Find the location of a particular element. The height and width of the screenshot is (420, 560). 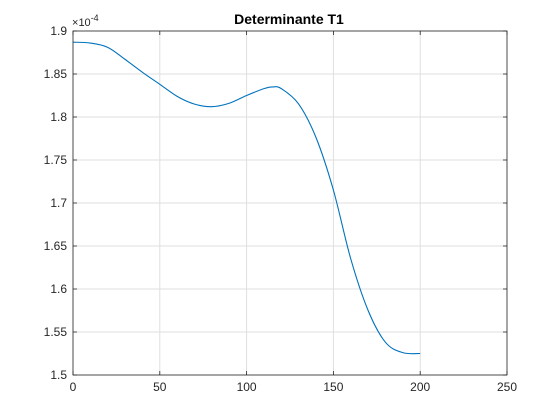

y-tick-label: 1.7 is located at coordinates (58, 203).